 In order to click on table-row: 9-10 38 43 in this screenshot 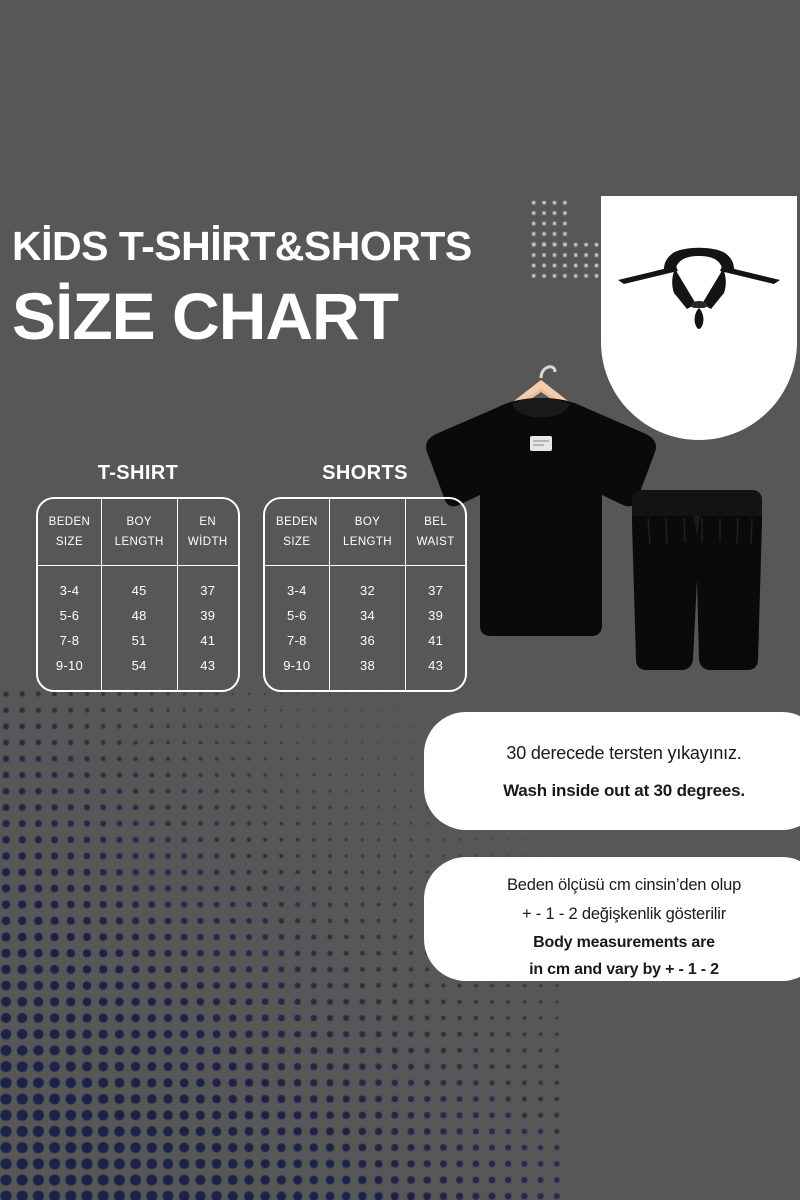, I will do `click(365, 671)`.